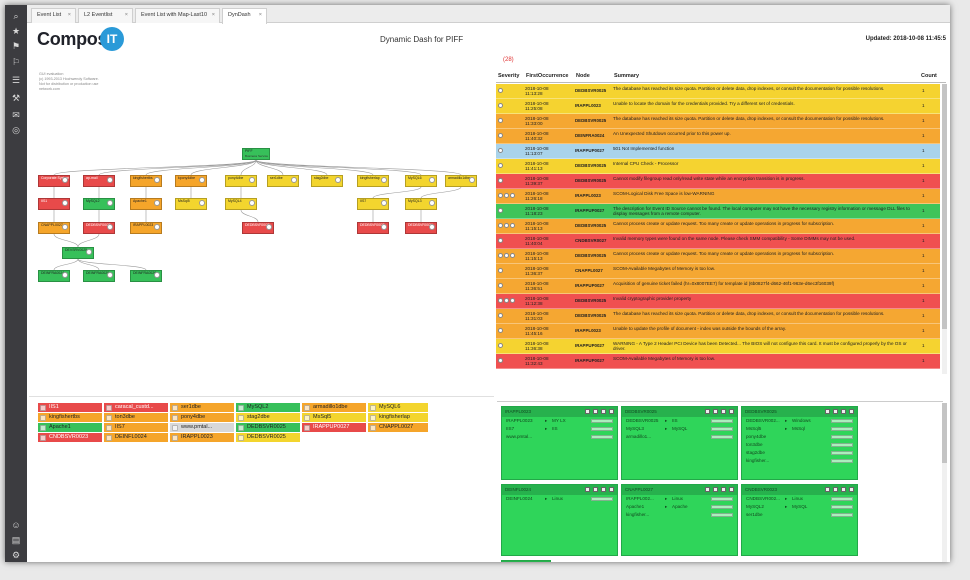  Describe the element at coordinates (191, 181) in the screenshot. I see `tree-node: kpony4dbe` at that location.